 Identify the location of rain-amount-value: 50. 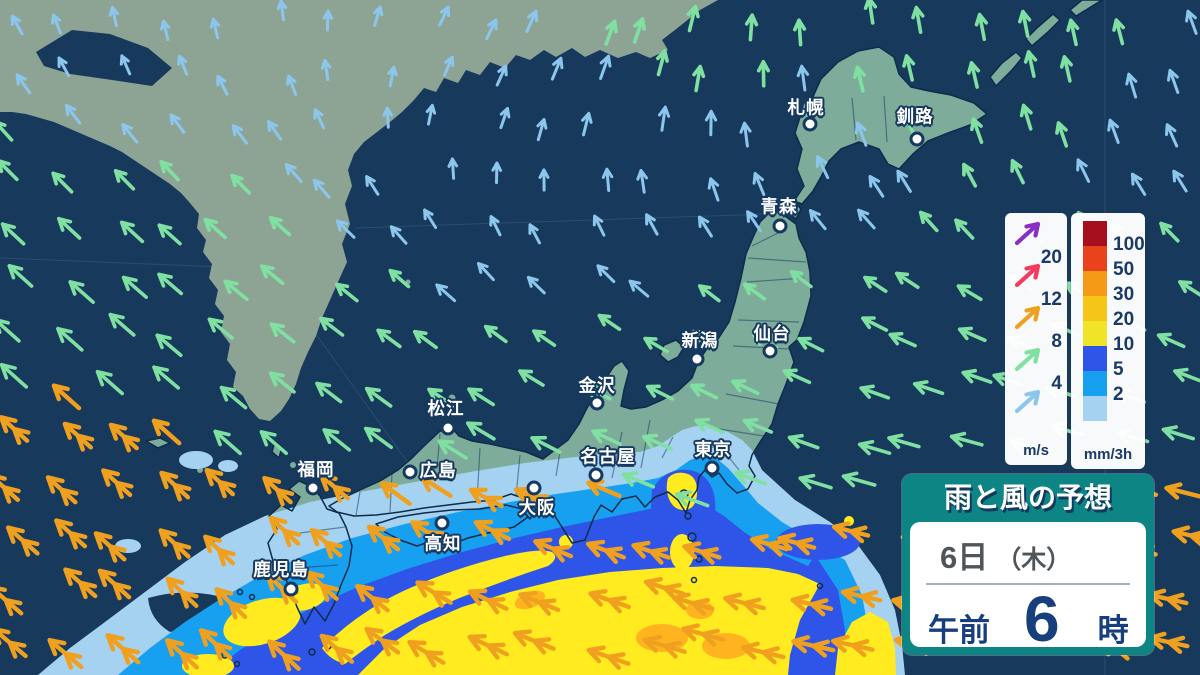
(1124, 269).